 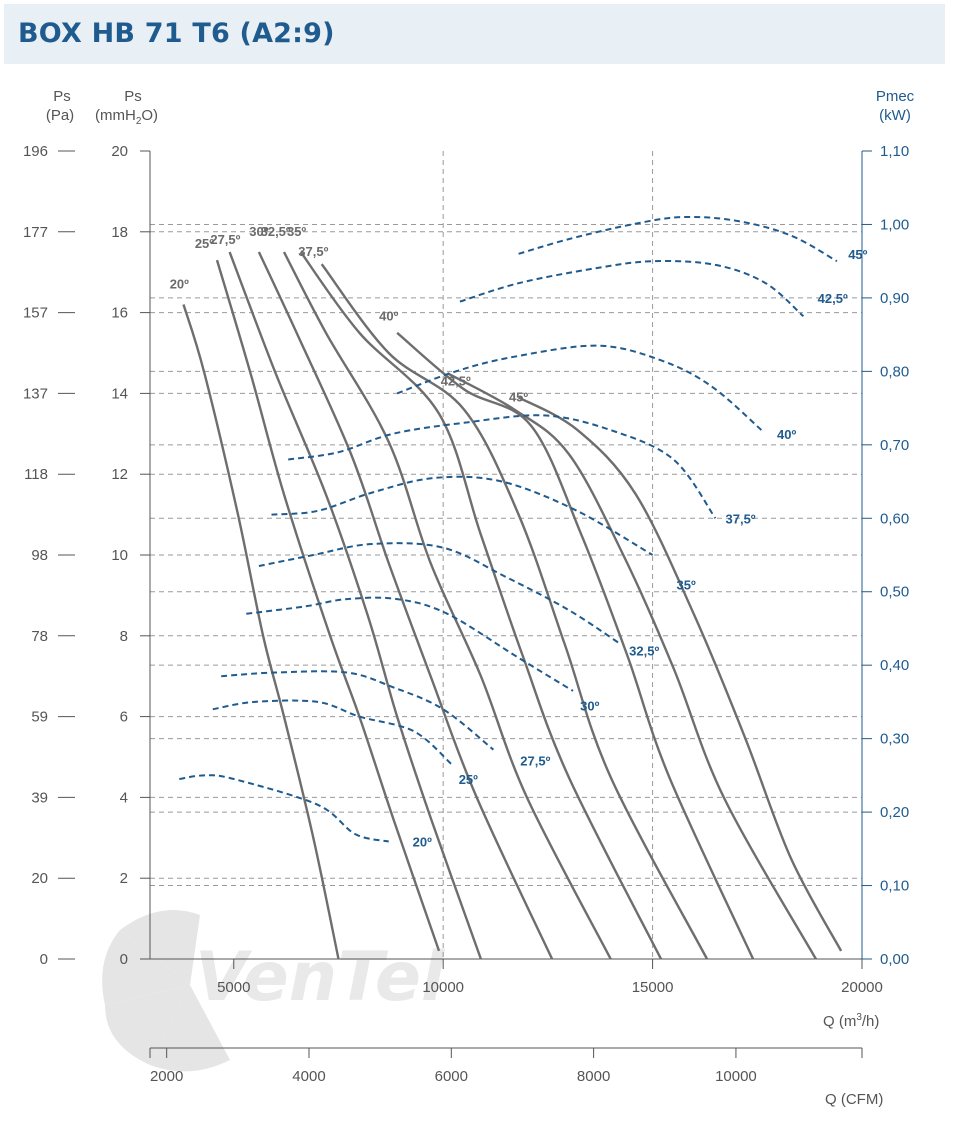 I want to click on mm-tick-label: 18, so click(x=119, y=232).